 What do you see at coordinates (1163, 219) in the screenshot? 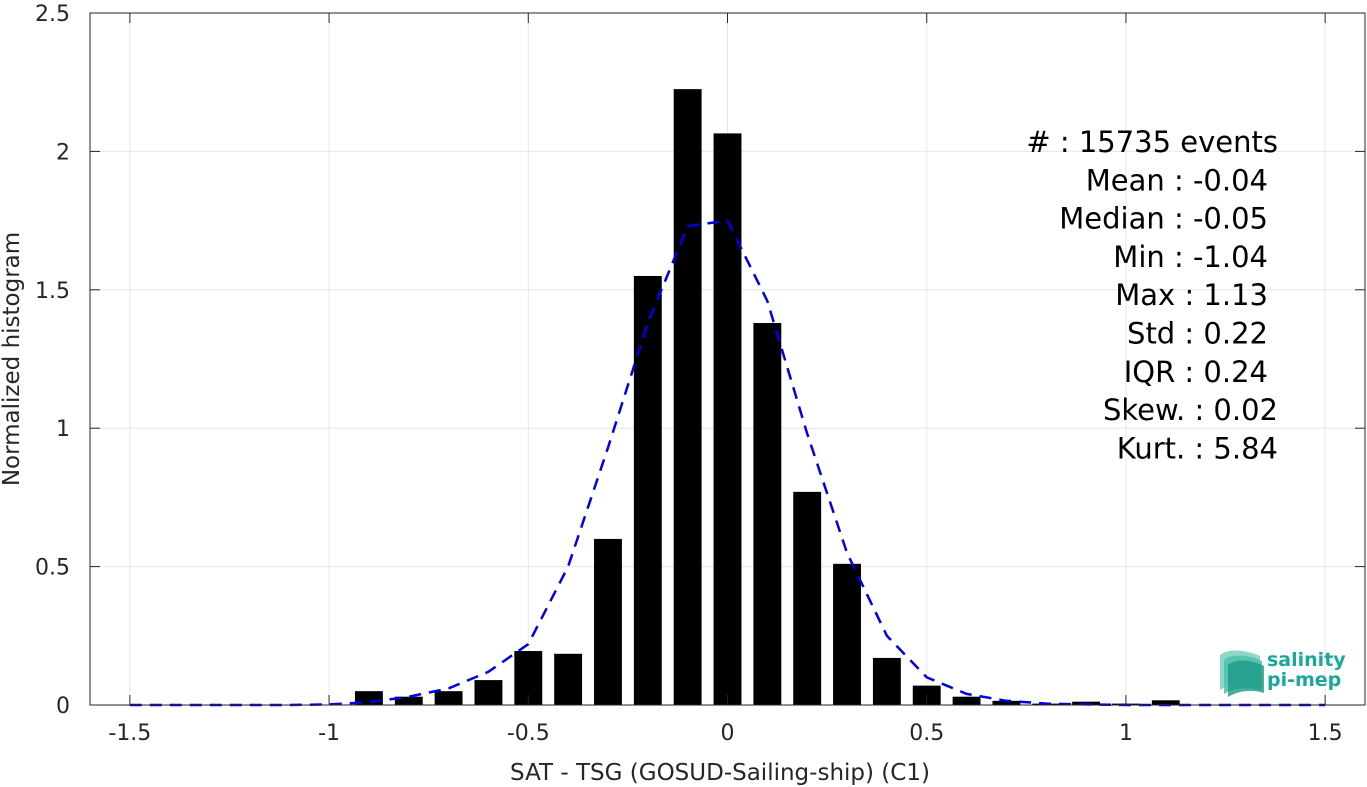
I see `stats-line-2: Median : -0.05` at bounding box center [1163, 219].